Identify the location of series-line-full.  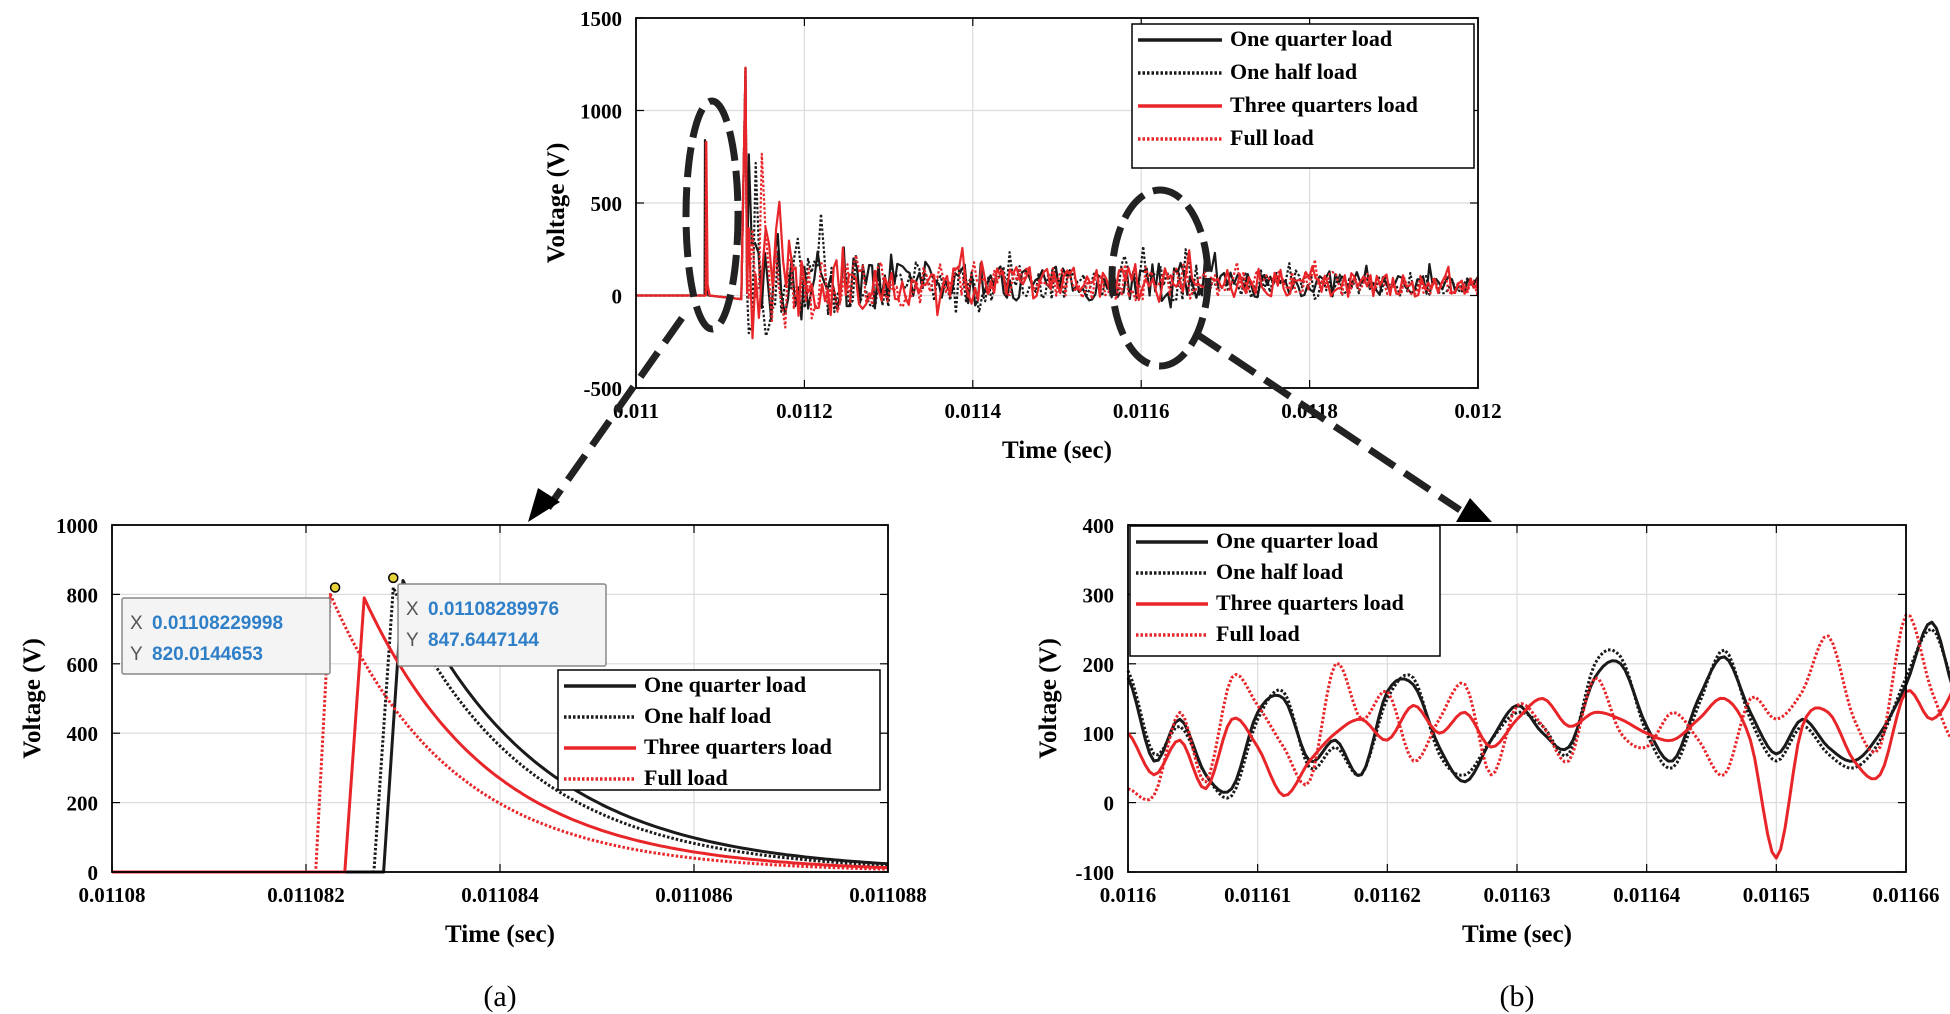
(500, 733).